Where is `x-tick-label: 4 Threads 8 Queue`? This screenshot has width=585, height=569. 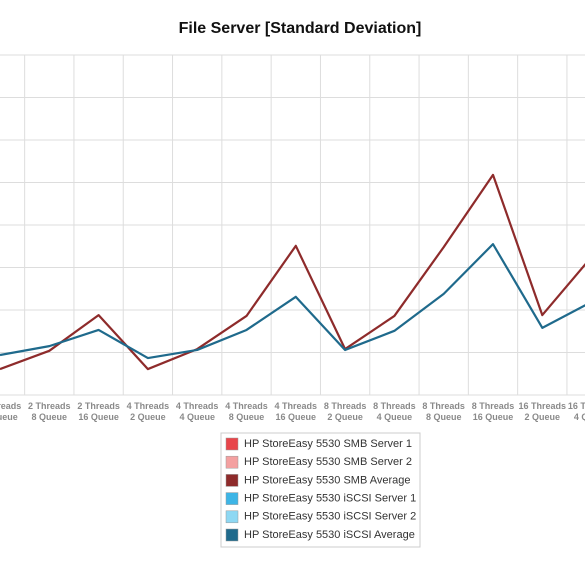 x-tick-label: 4 Threads 8 Queue is located at coordinates (246, 411).